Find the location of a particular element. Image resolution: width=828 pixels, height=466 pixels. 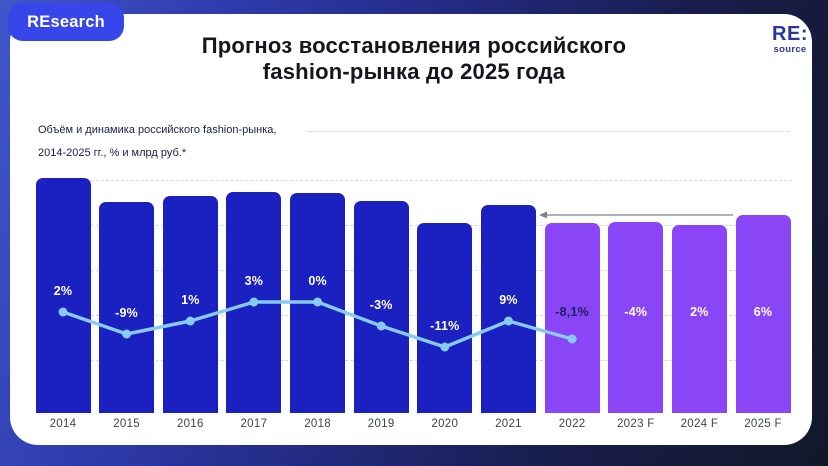

x-axis-label-2018: 2018 is located at coordinates (317, 424).